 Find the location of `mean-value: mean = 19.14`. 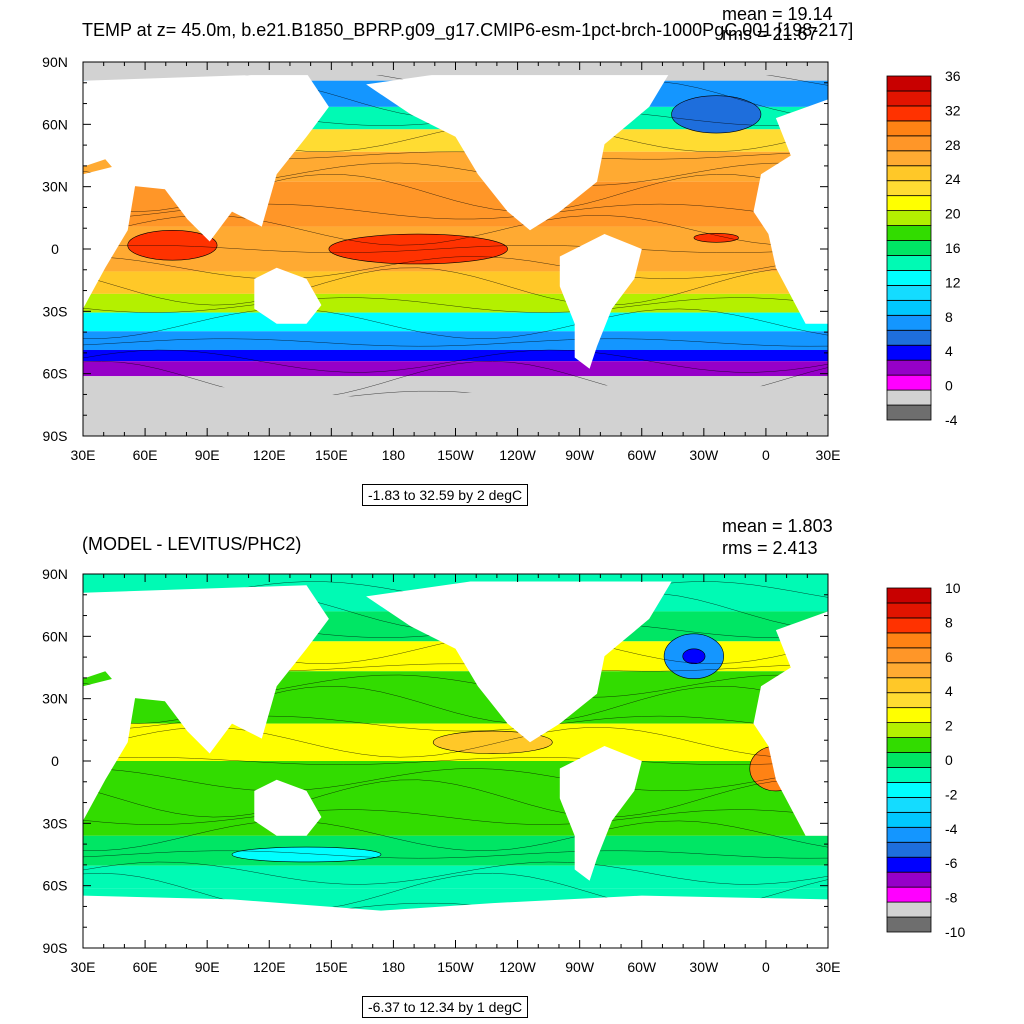

mean-value: mean = 19.14 is located at coordinates (777, 14).